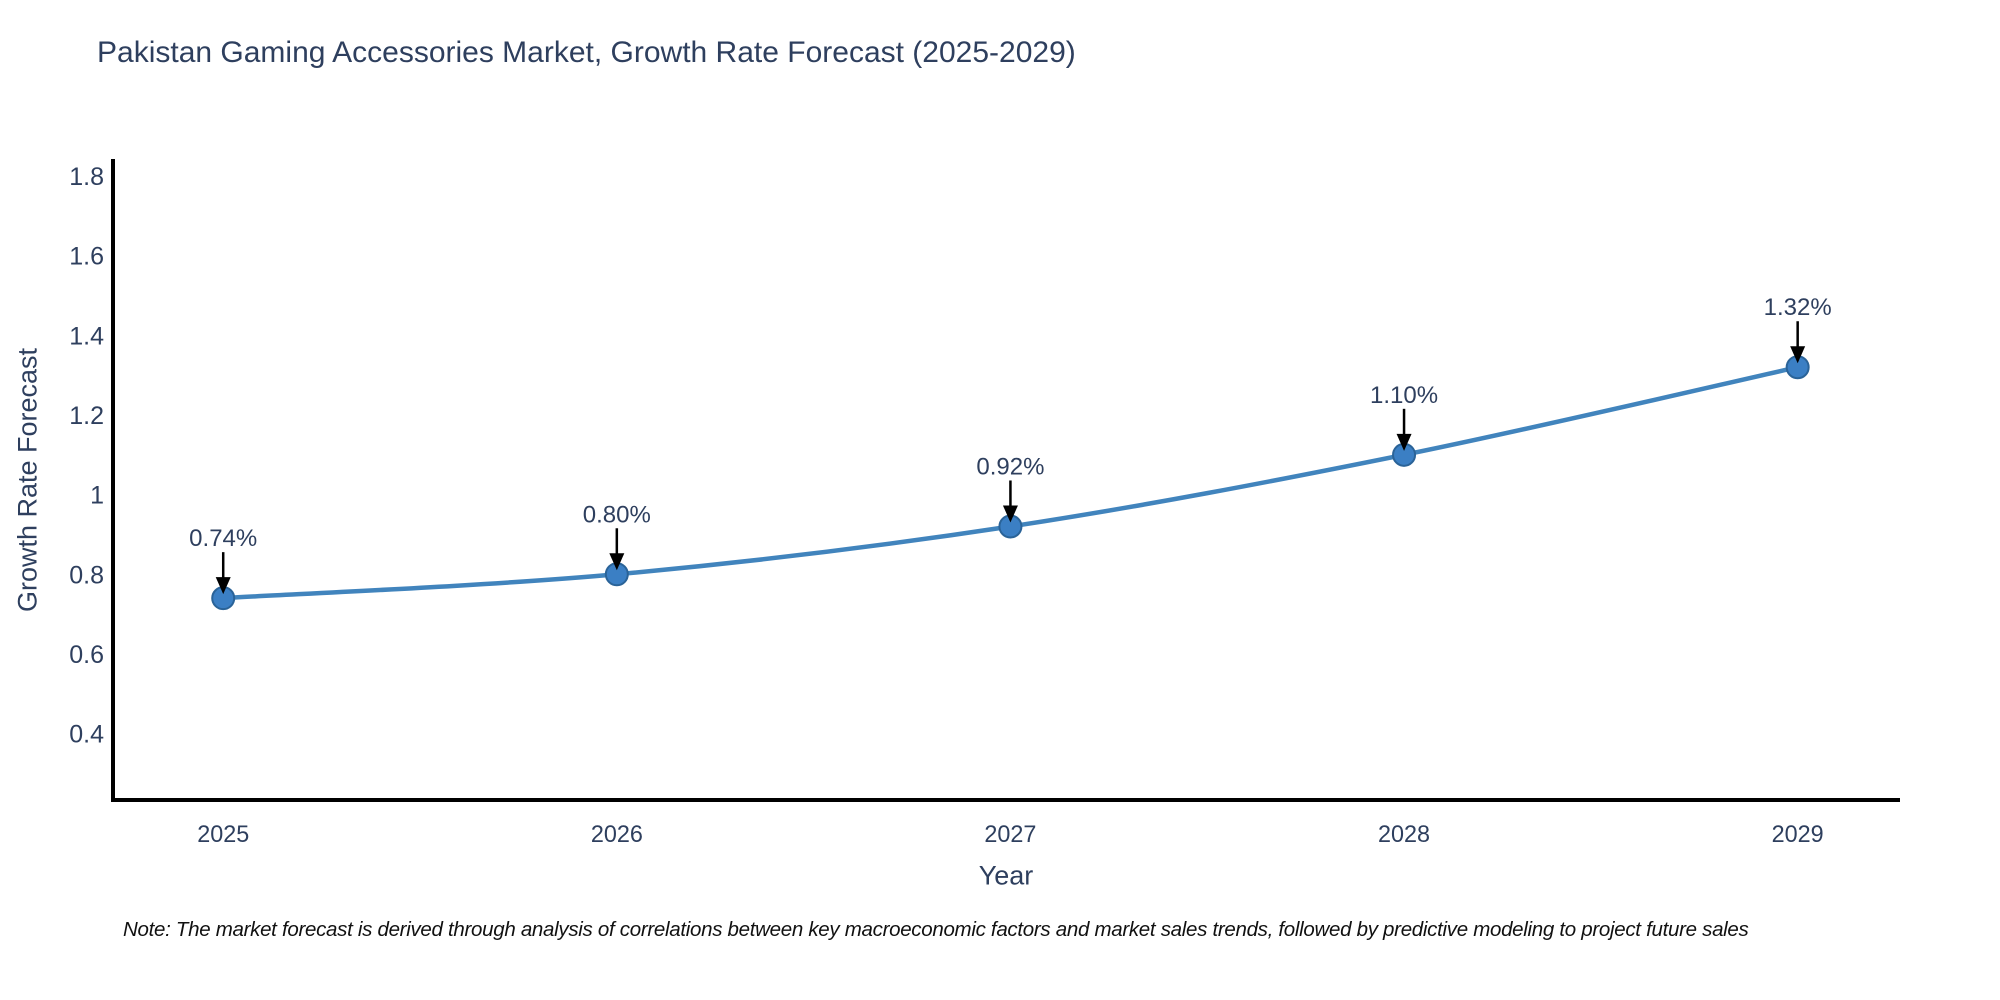 The image size is (2000, 1000). What do you see at coordinates (86, 177) in the screenshot?
I see `y-tick-label: 1.8` at bounding box center [86, 177].